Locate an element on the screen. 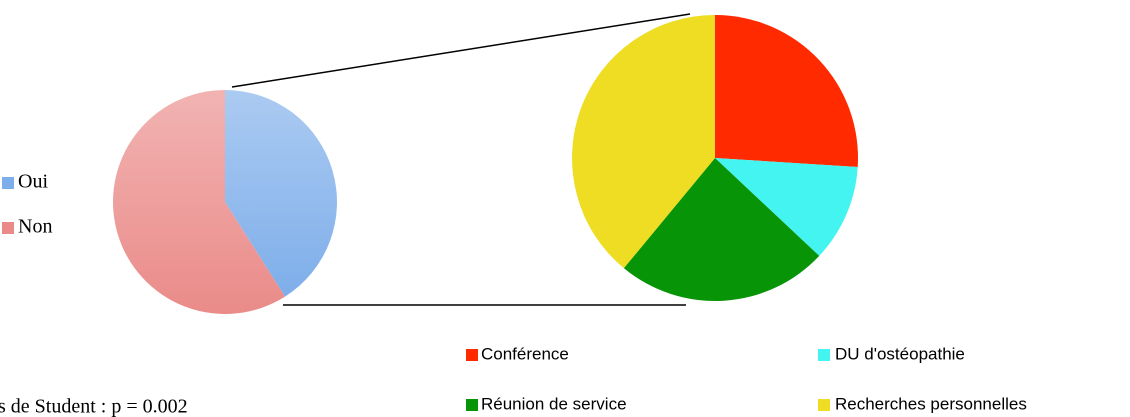 The height and width of the screenshot is (417, 1130). connector is located at coordinates (461, 50).